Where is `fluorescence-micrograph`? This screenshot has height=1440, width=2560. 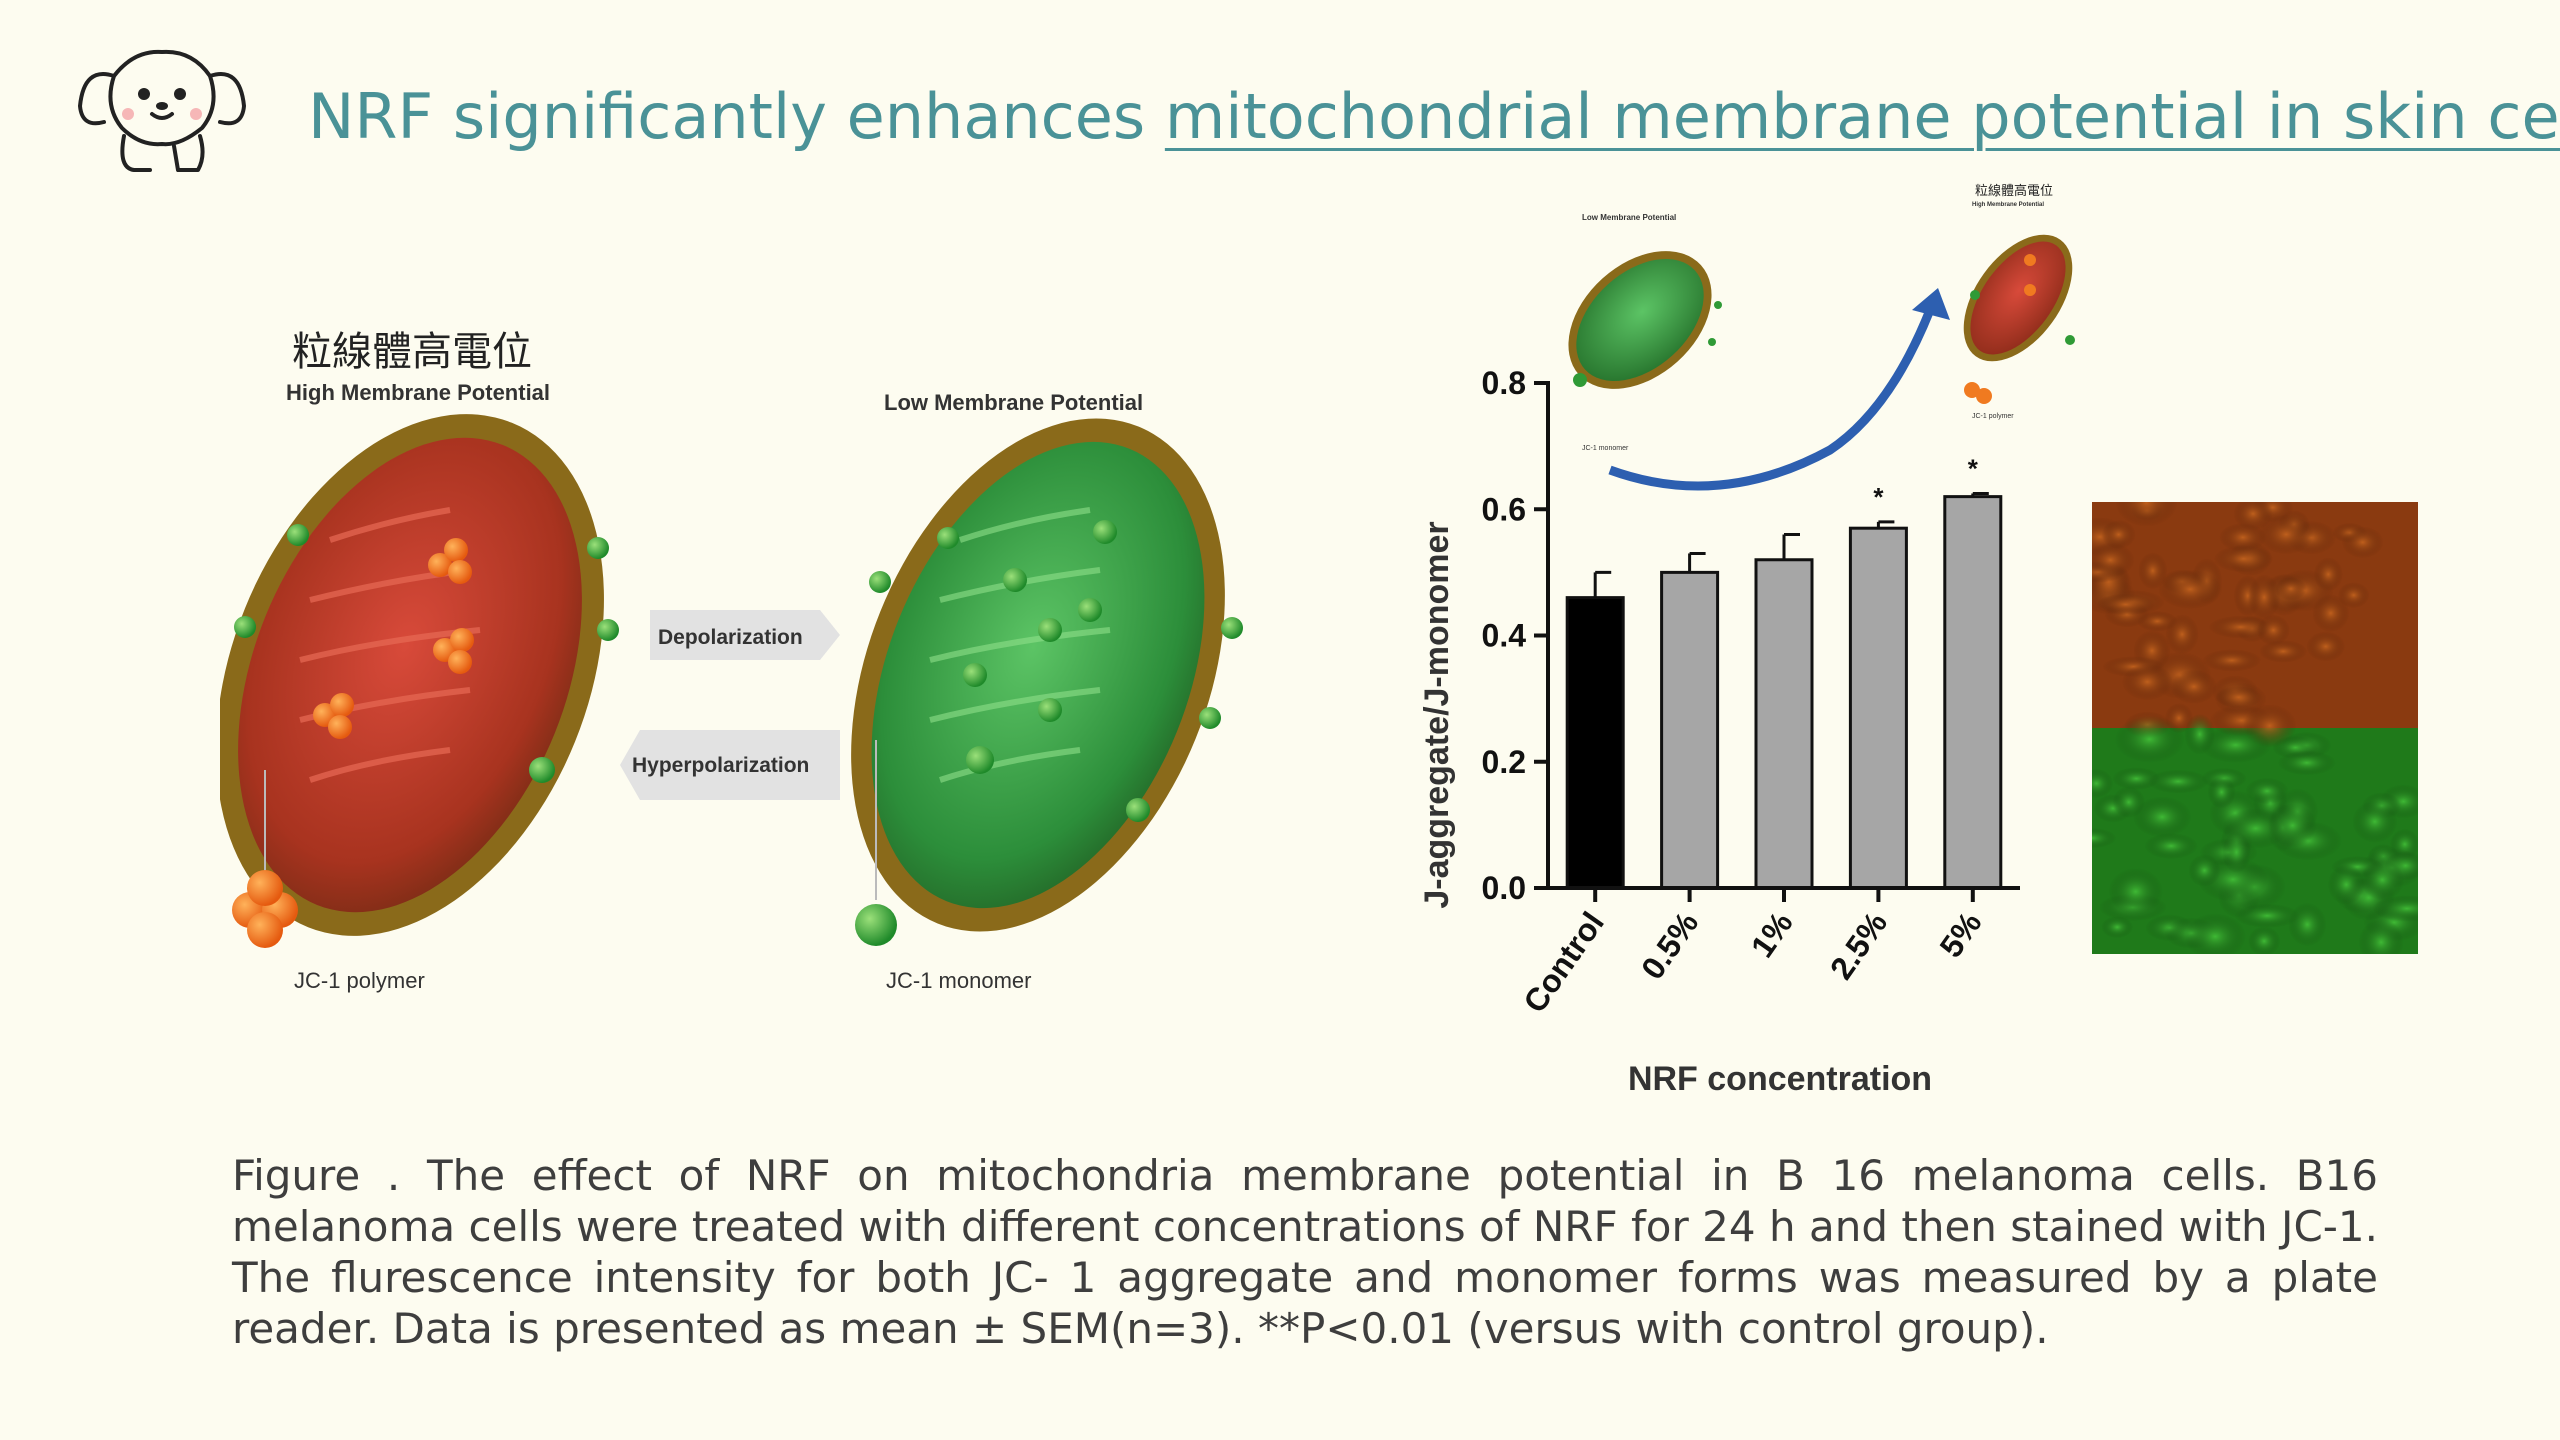 fluorescence-micrograph is located at coordinates (2255, 728).